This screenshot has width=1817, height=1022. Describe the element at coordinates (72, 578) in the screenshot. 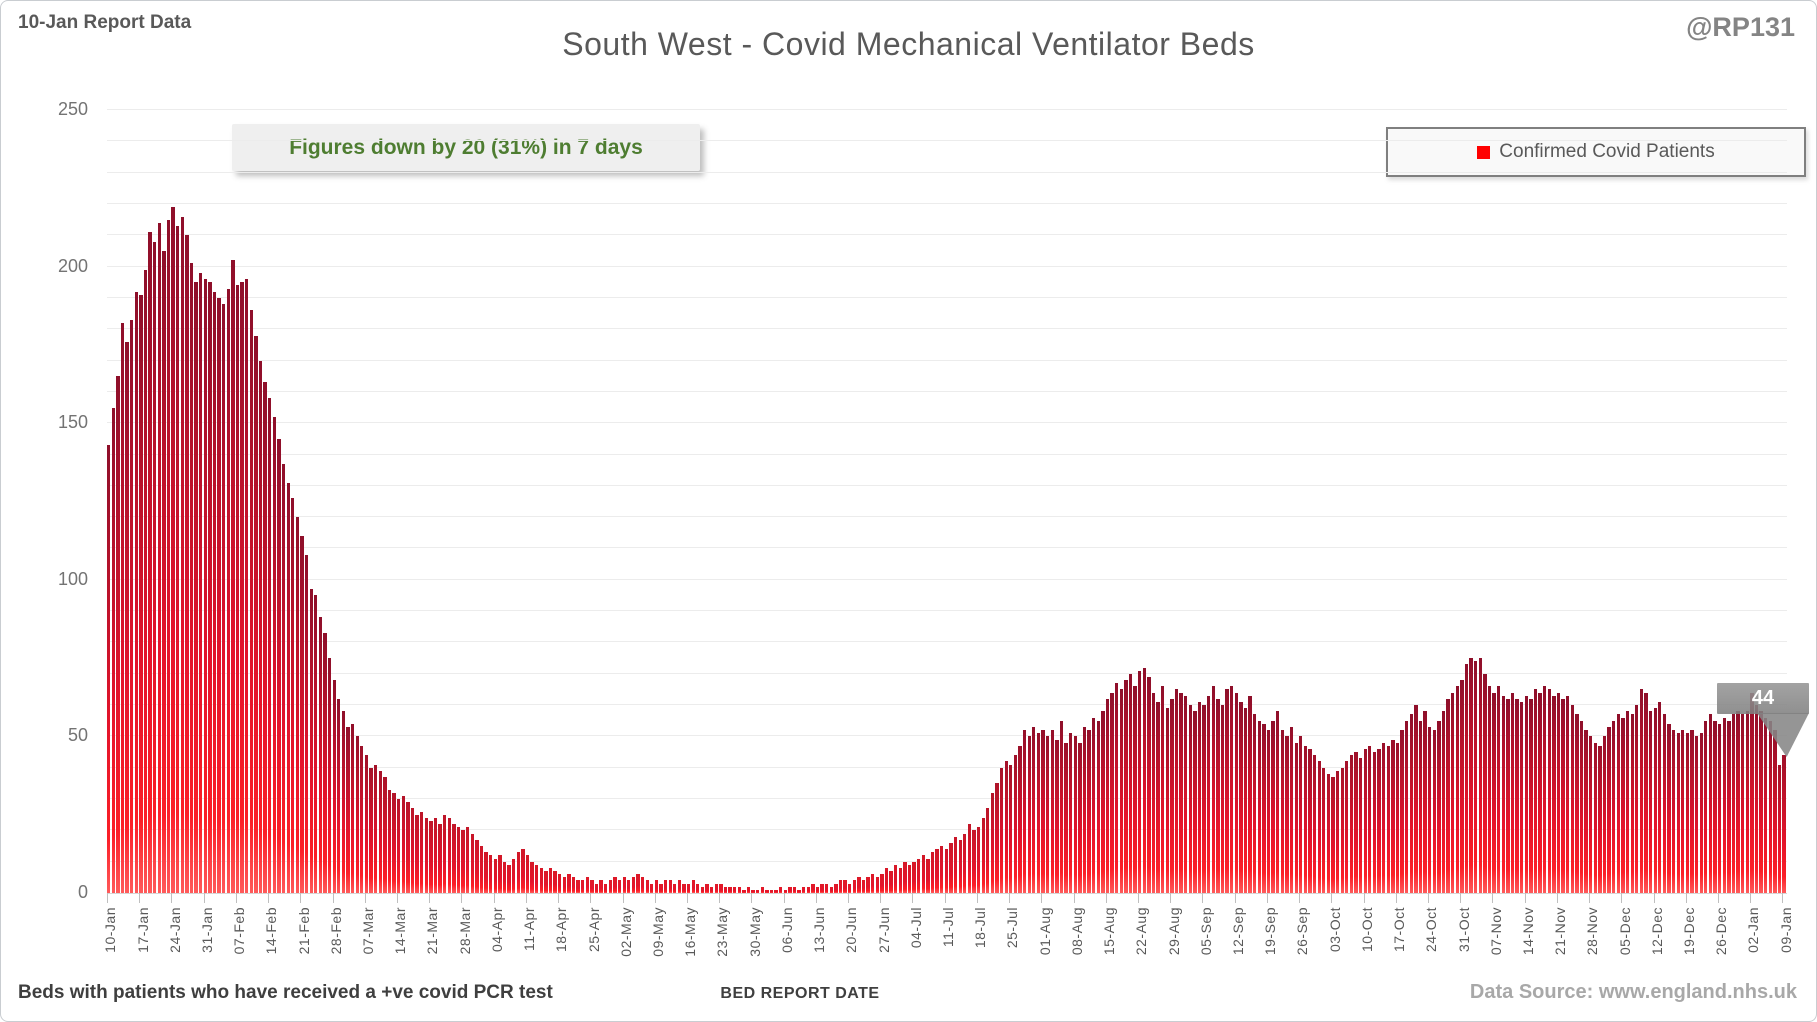

I see `y-axis-tick-label: 100` at that location.